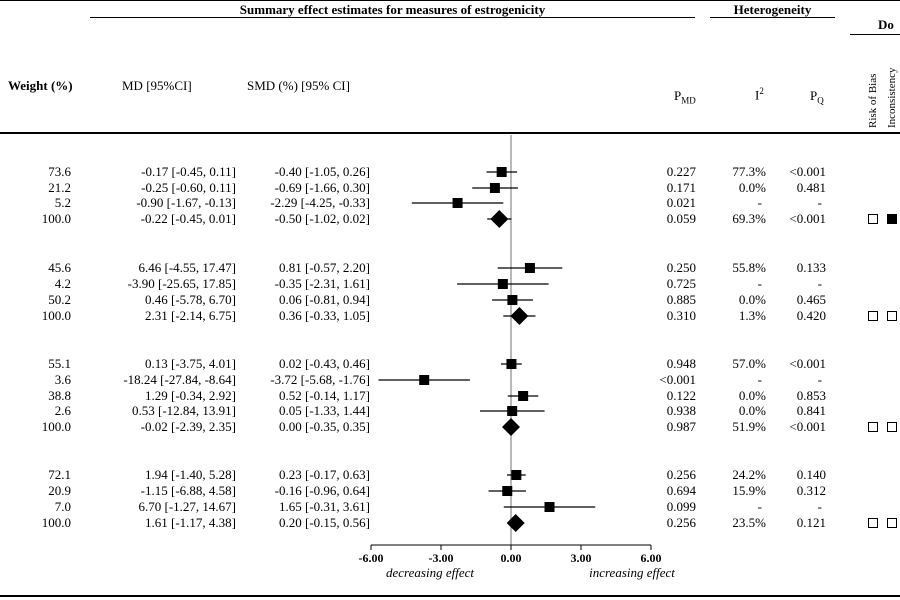  I want to click on smd-cell: -3.72 [-5.68, -1.76], so click(320, 379).